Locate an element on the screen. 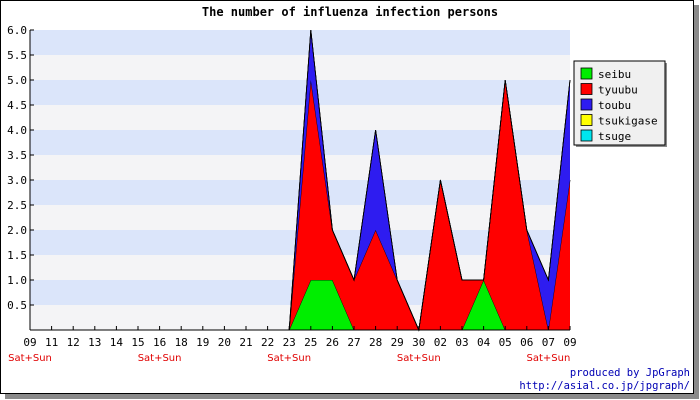 The width and height of the screenshot is (700, 400). x-tick-label: 05 is located at coordinates (505, 342).